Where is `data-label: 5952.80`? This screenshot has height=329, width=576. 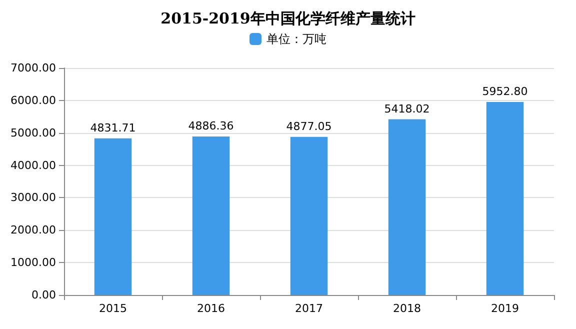 data-label: 5952.80 is located at coordinates (505, 91).